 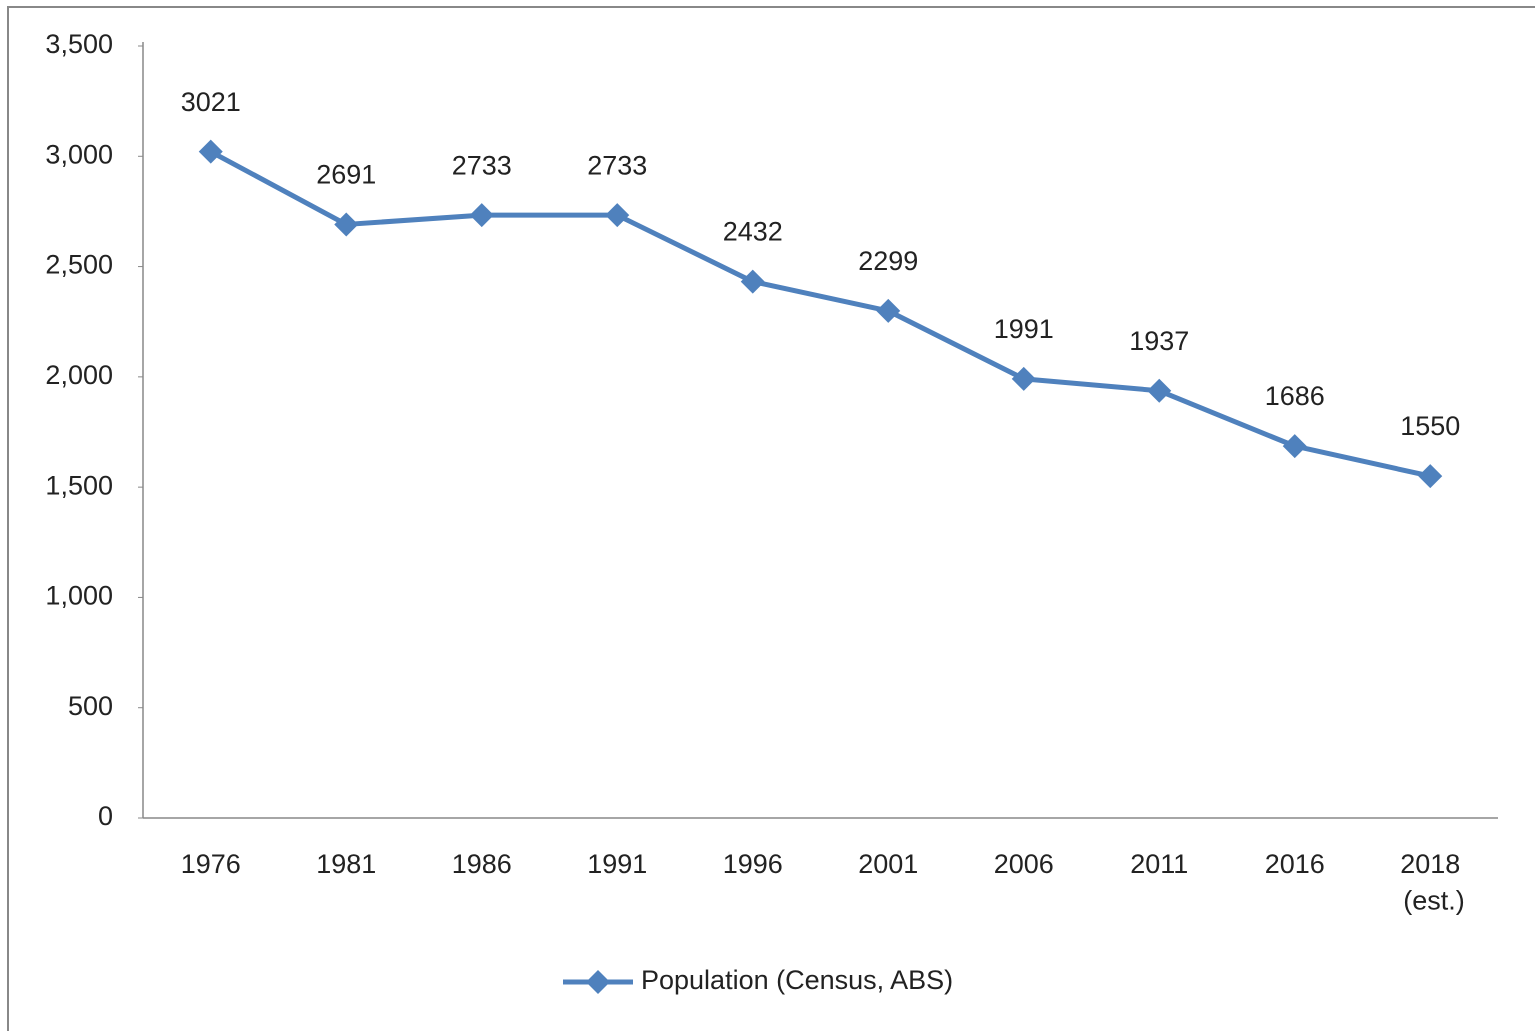 What do you see at coordinates (1024, 864) in the screenshot?
I see `x-tick-label: 2006` at bounding box center [1024, 864].